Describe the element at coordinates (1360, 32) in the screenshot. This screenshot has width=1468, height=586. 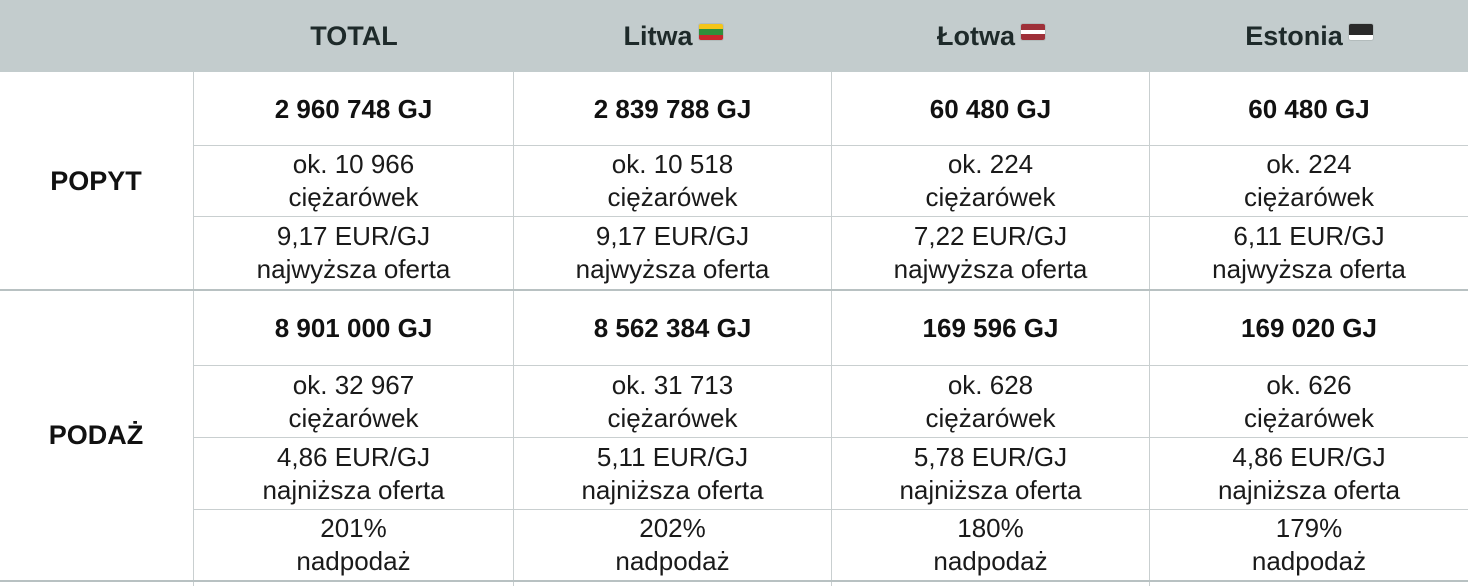
I see `estonia-flag-icon` at that location.